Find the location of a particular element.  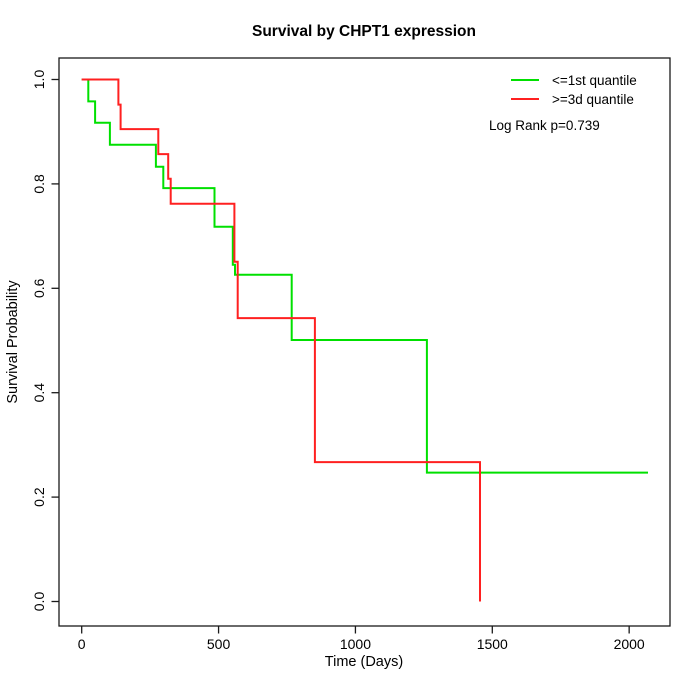

y-axis-ticks: 0.0 0.2 0.4 0.6 0.8 1.0 is located at coordinates (45, 341).